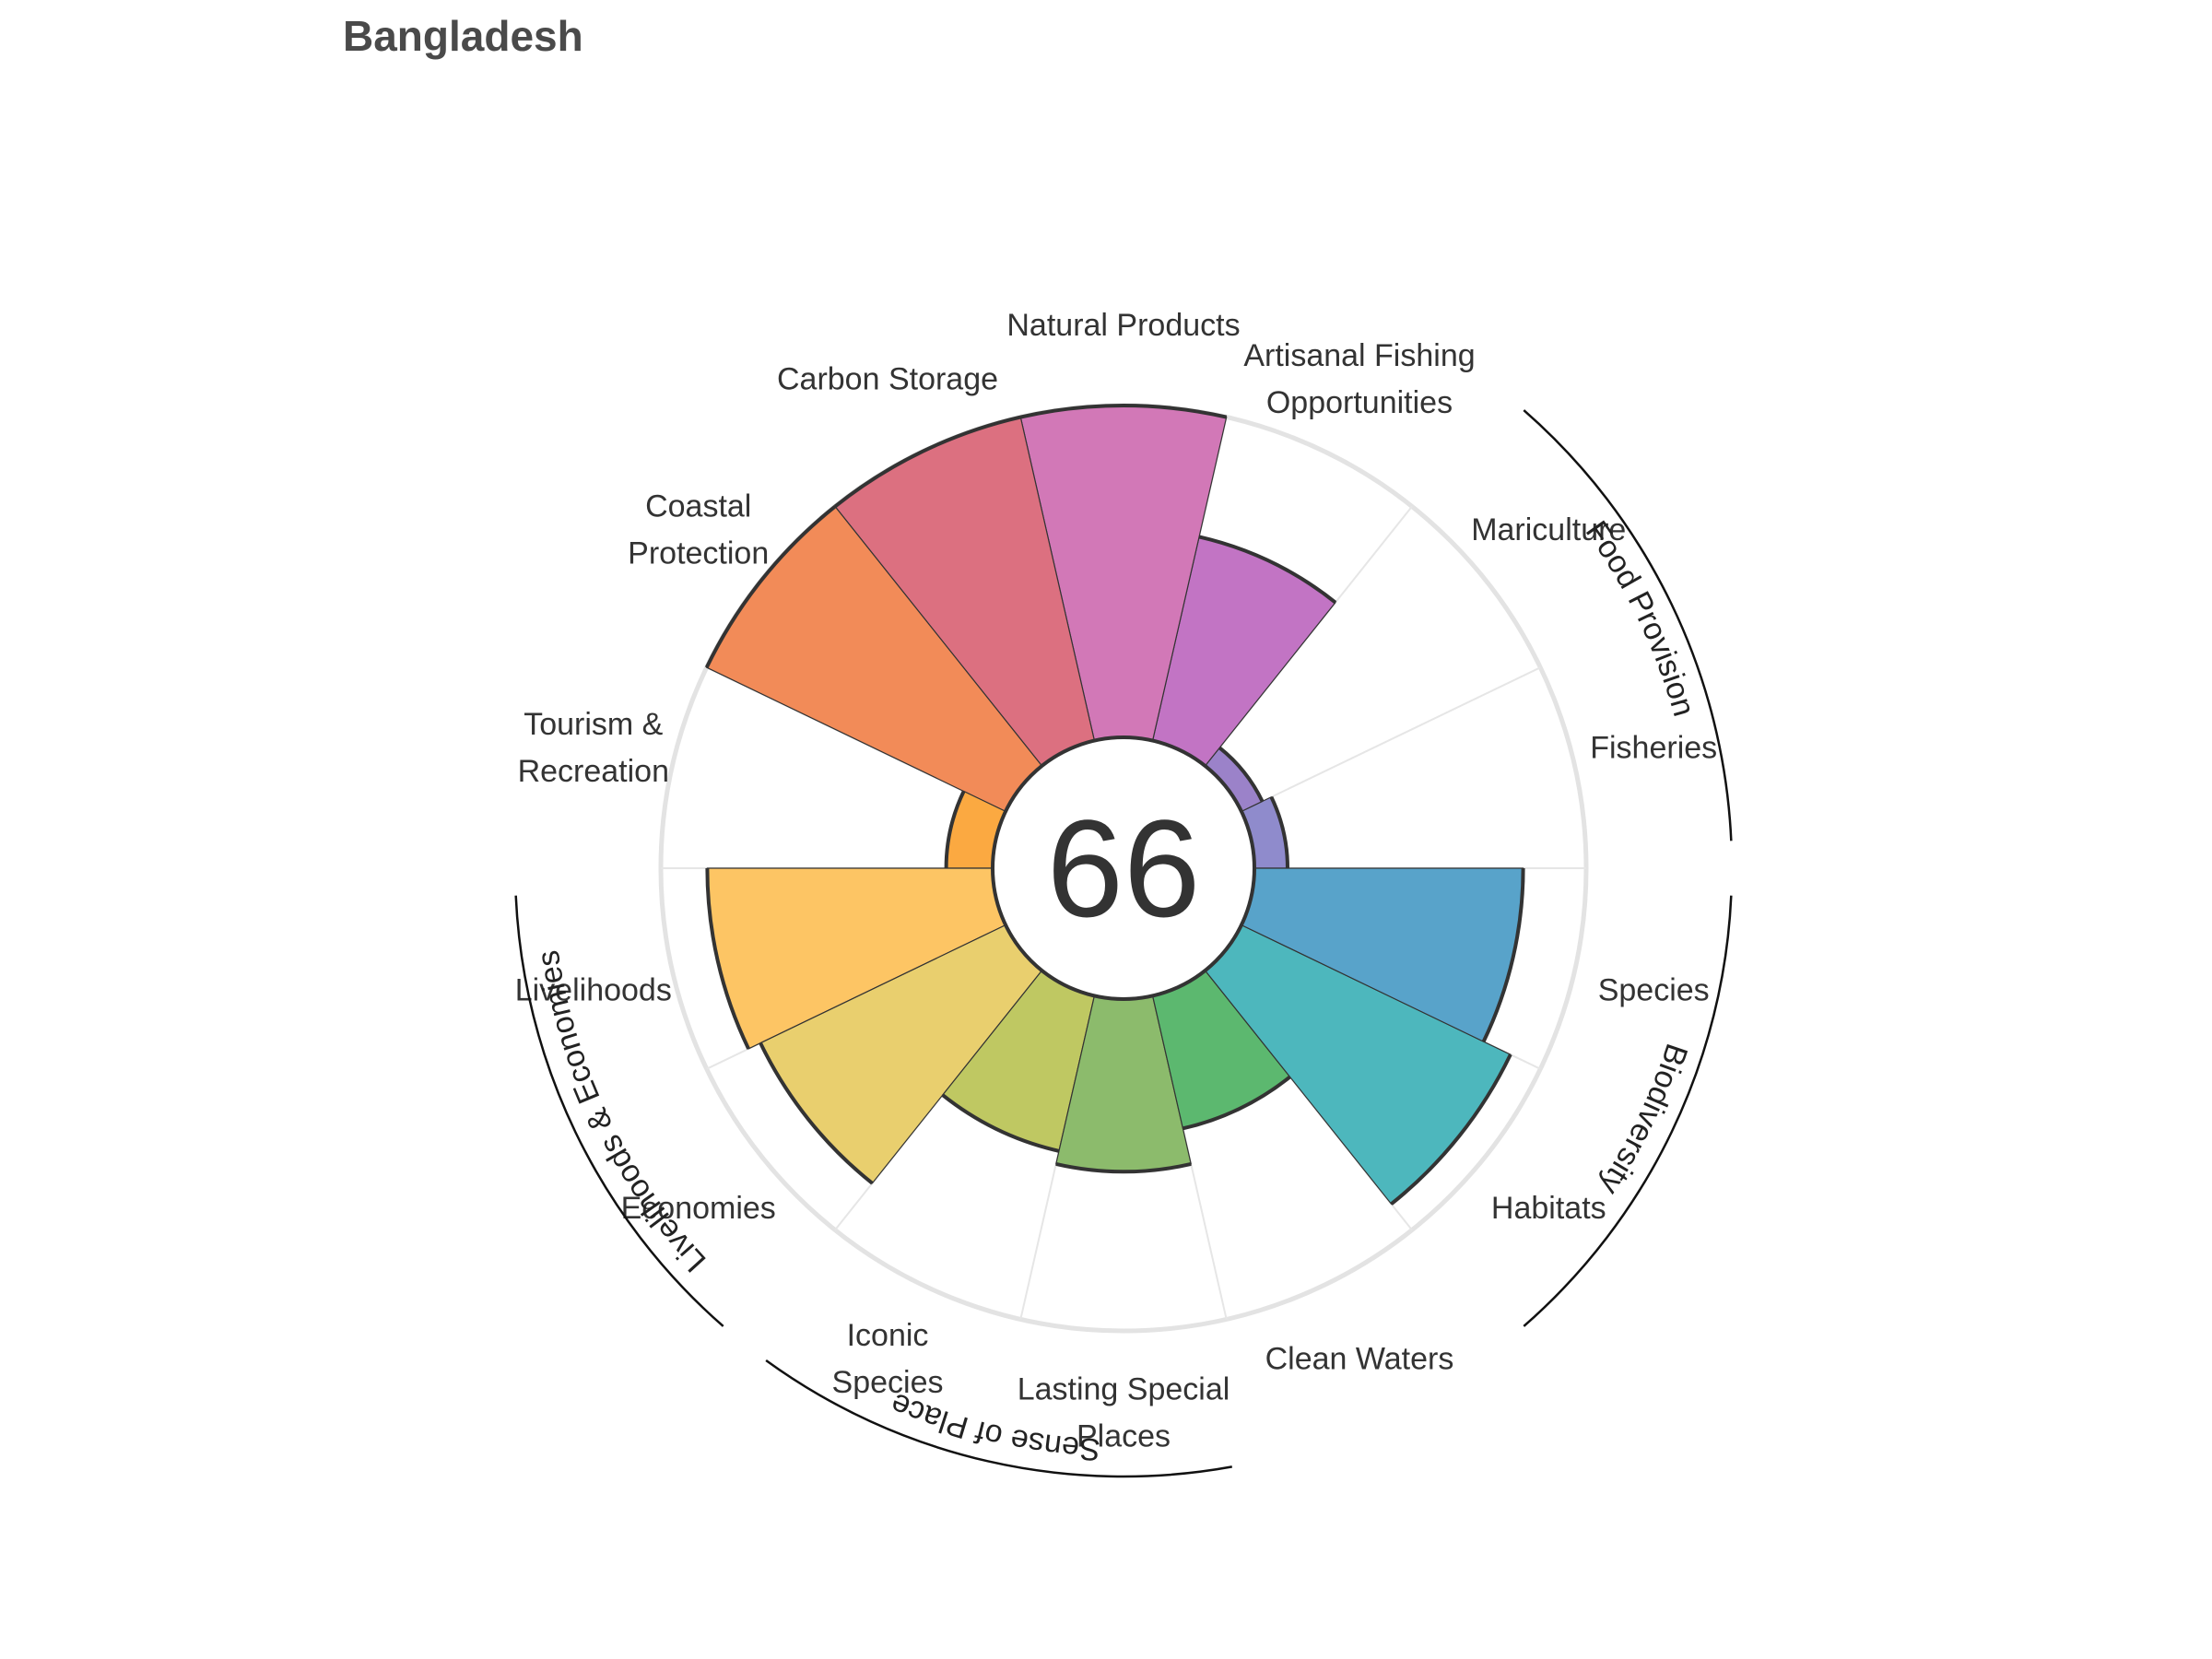 This screenshot has width=2212, height=1659. I want to click on segment-label: Fisheries, so click(1653, 748).